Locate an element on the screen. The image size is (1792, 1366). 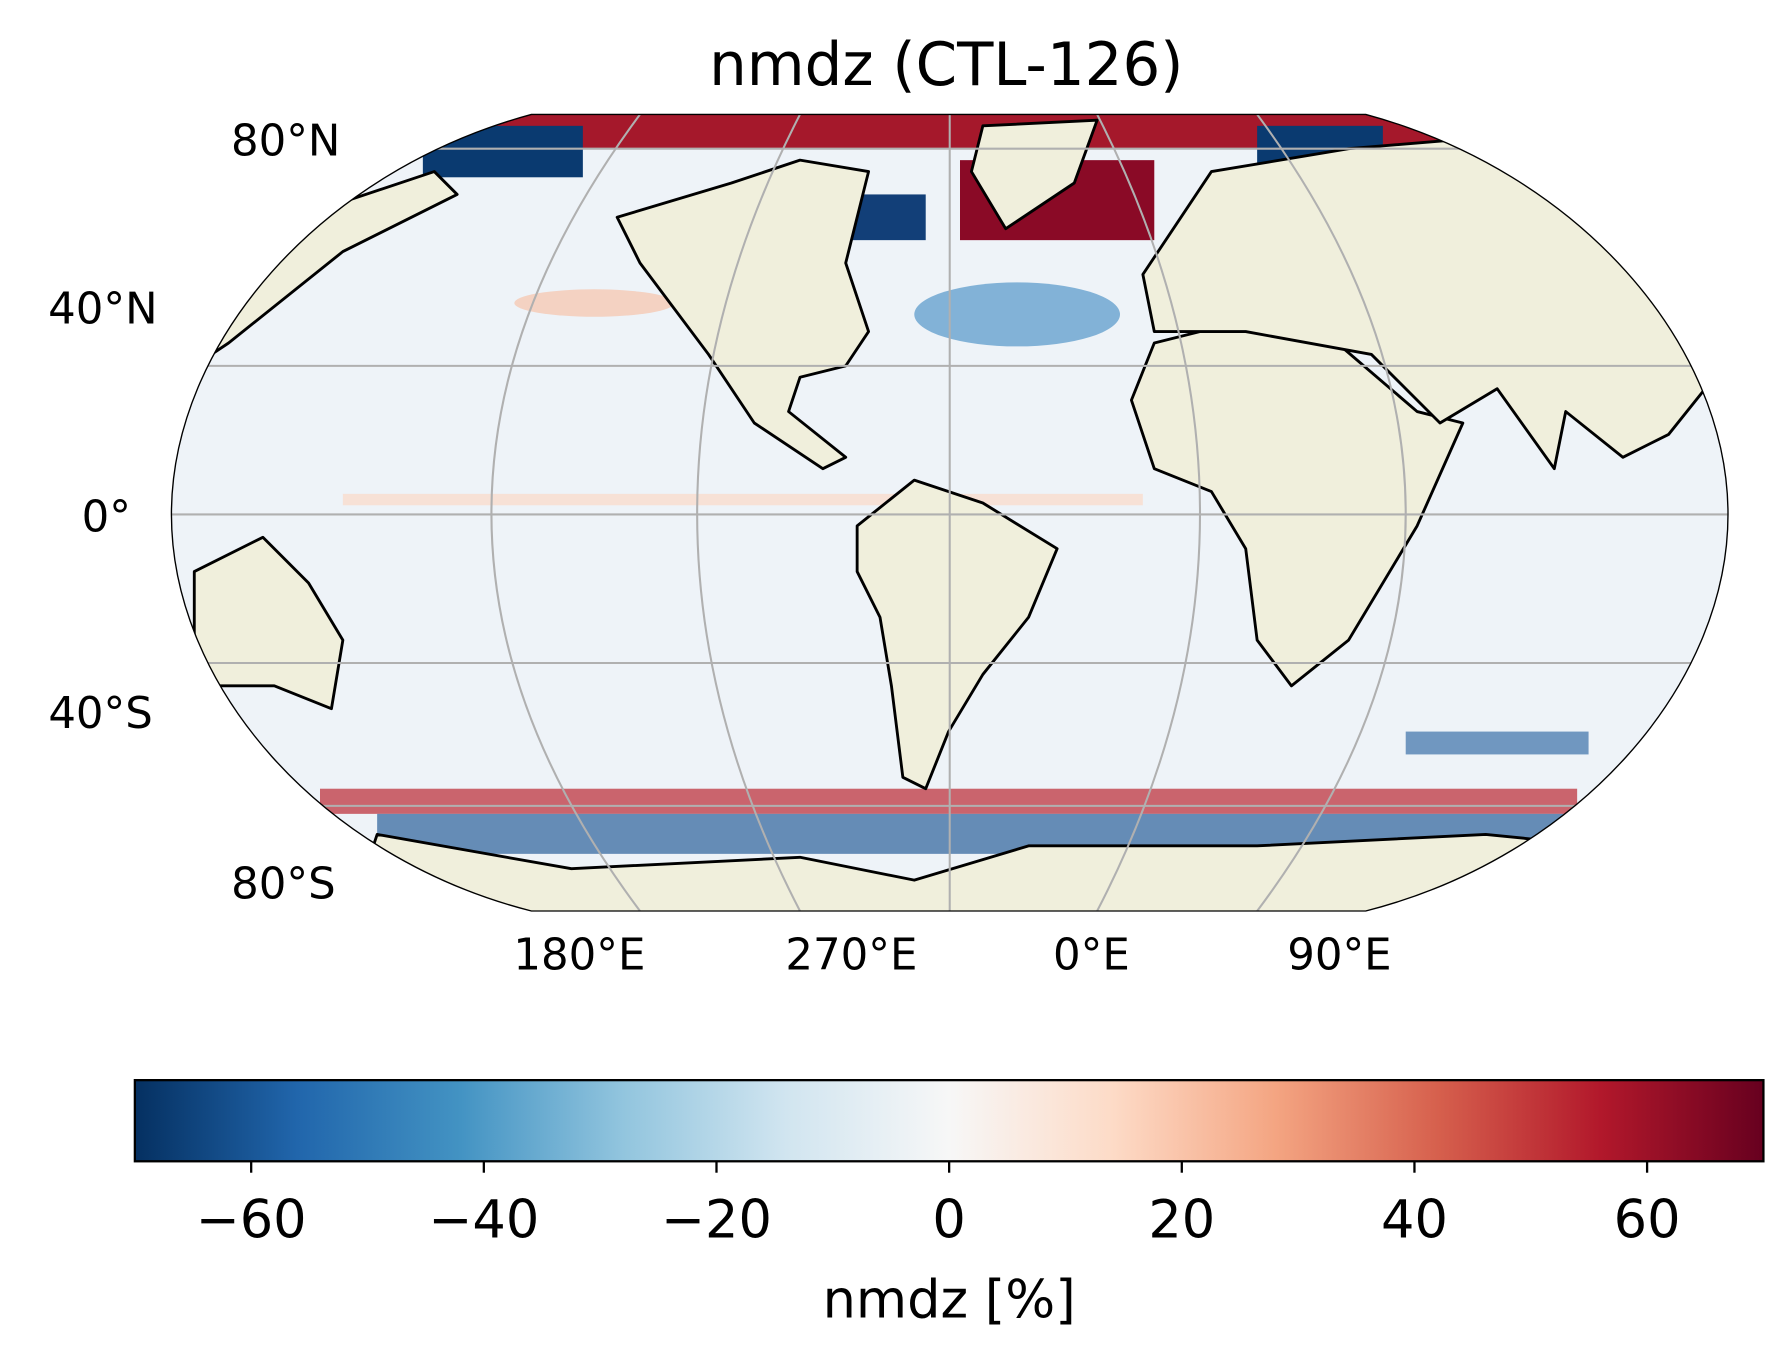
colorbar-tick-label: 40 is located at coordinates (1414, 1220).